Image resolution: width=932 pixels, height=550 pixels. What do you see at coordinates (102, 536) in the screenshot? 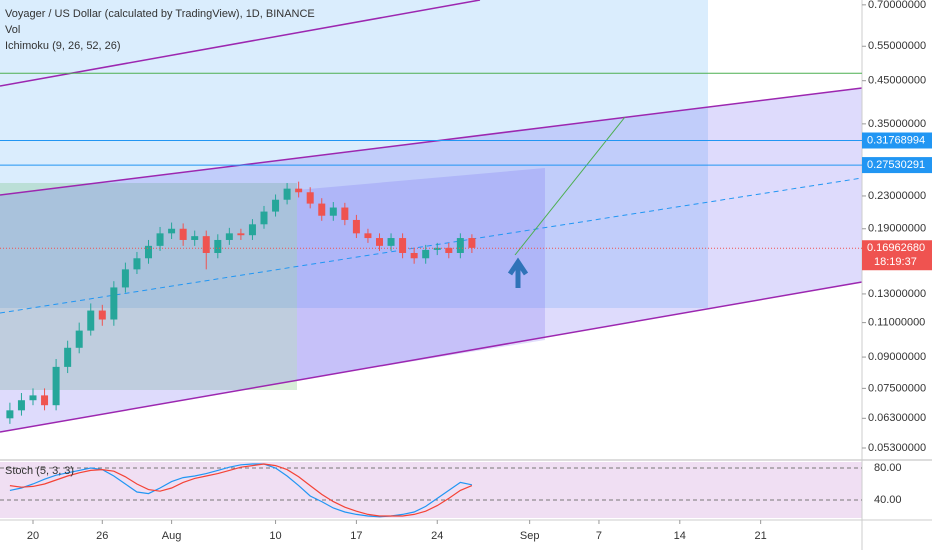
I see `x-tick-label: 26` at bounding box center [102, 536].